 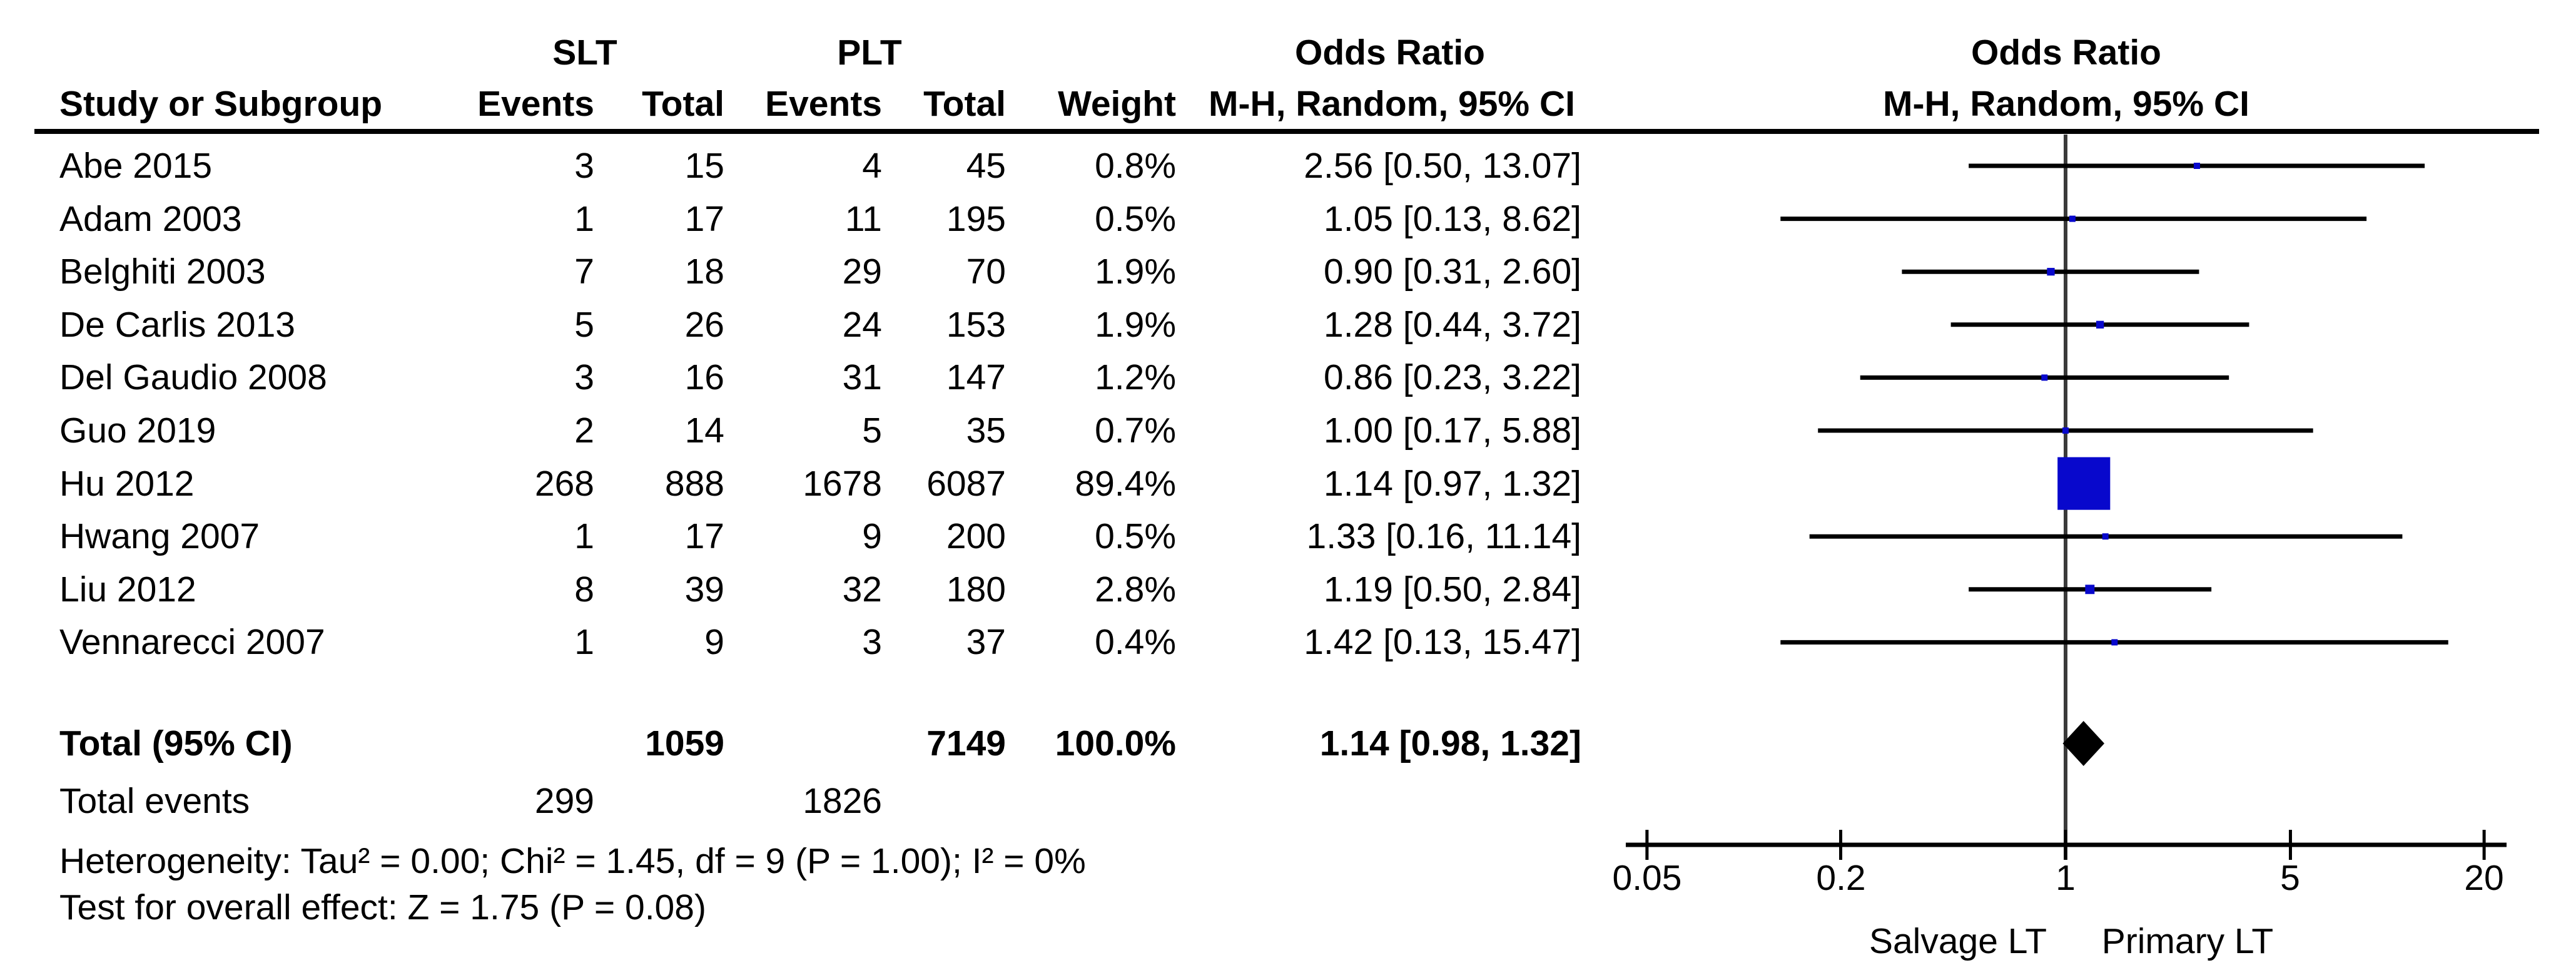 I want to click on weight-cell: 0.4%, so click(x=1135, y=642).